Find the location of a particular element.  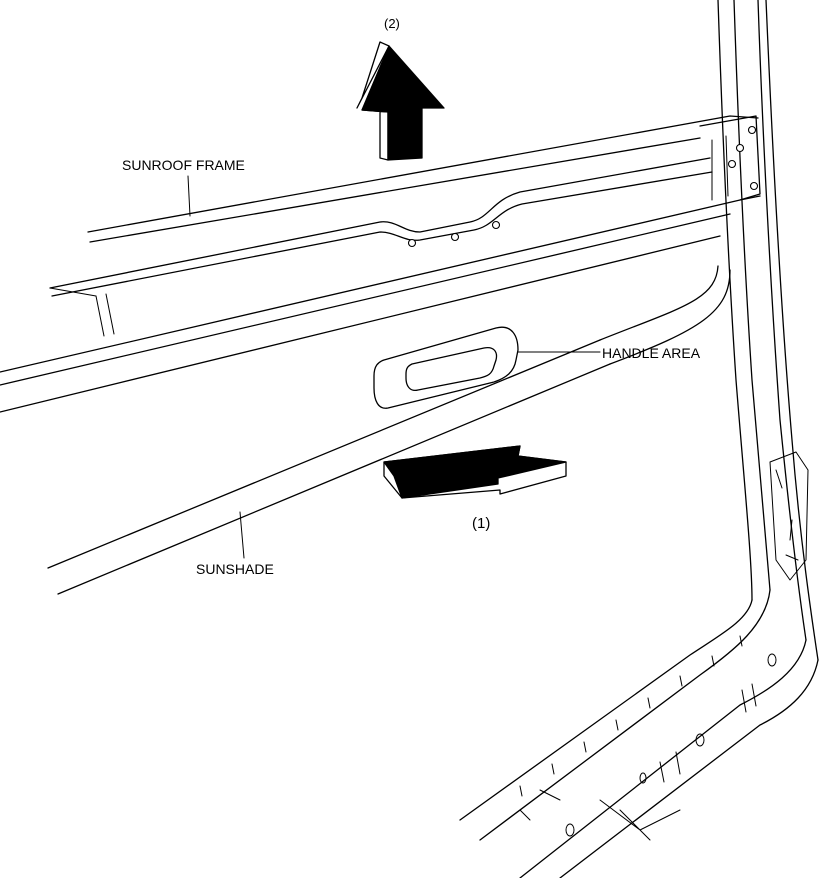

label-step-1: (1) is located at coordinates (481, 523).